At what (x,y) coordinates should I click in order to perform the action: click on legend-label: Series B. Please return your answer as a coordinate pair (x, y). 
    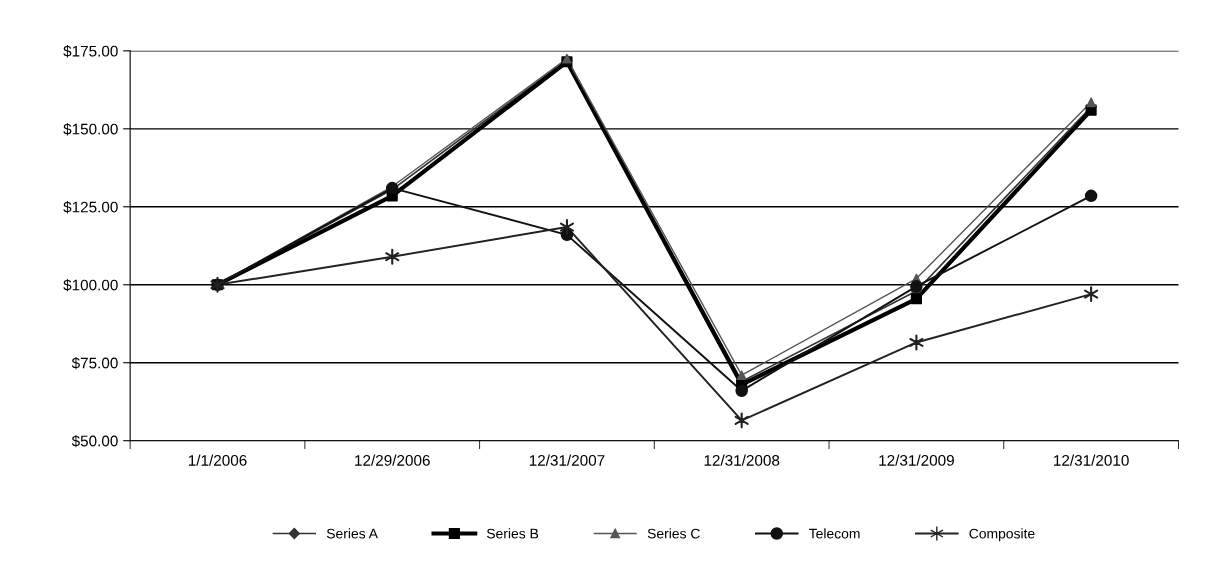
    Looking at the image, I should click on (512, 533).